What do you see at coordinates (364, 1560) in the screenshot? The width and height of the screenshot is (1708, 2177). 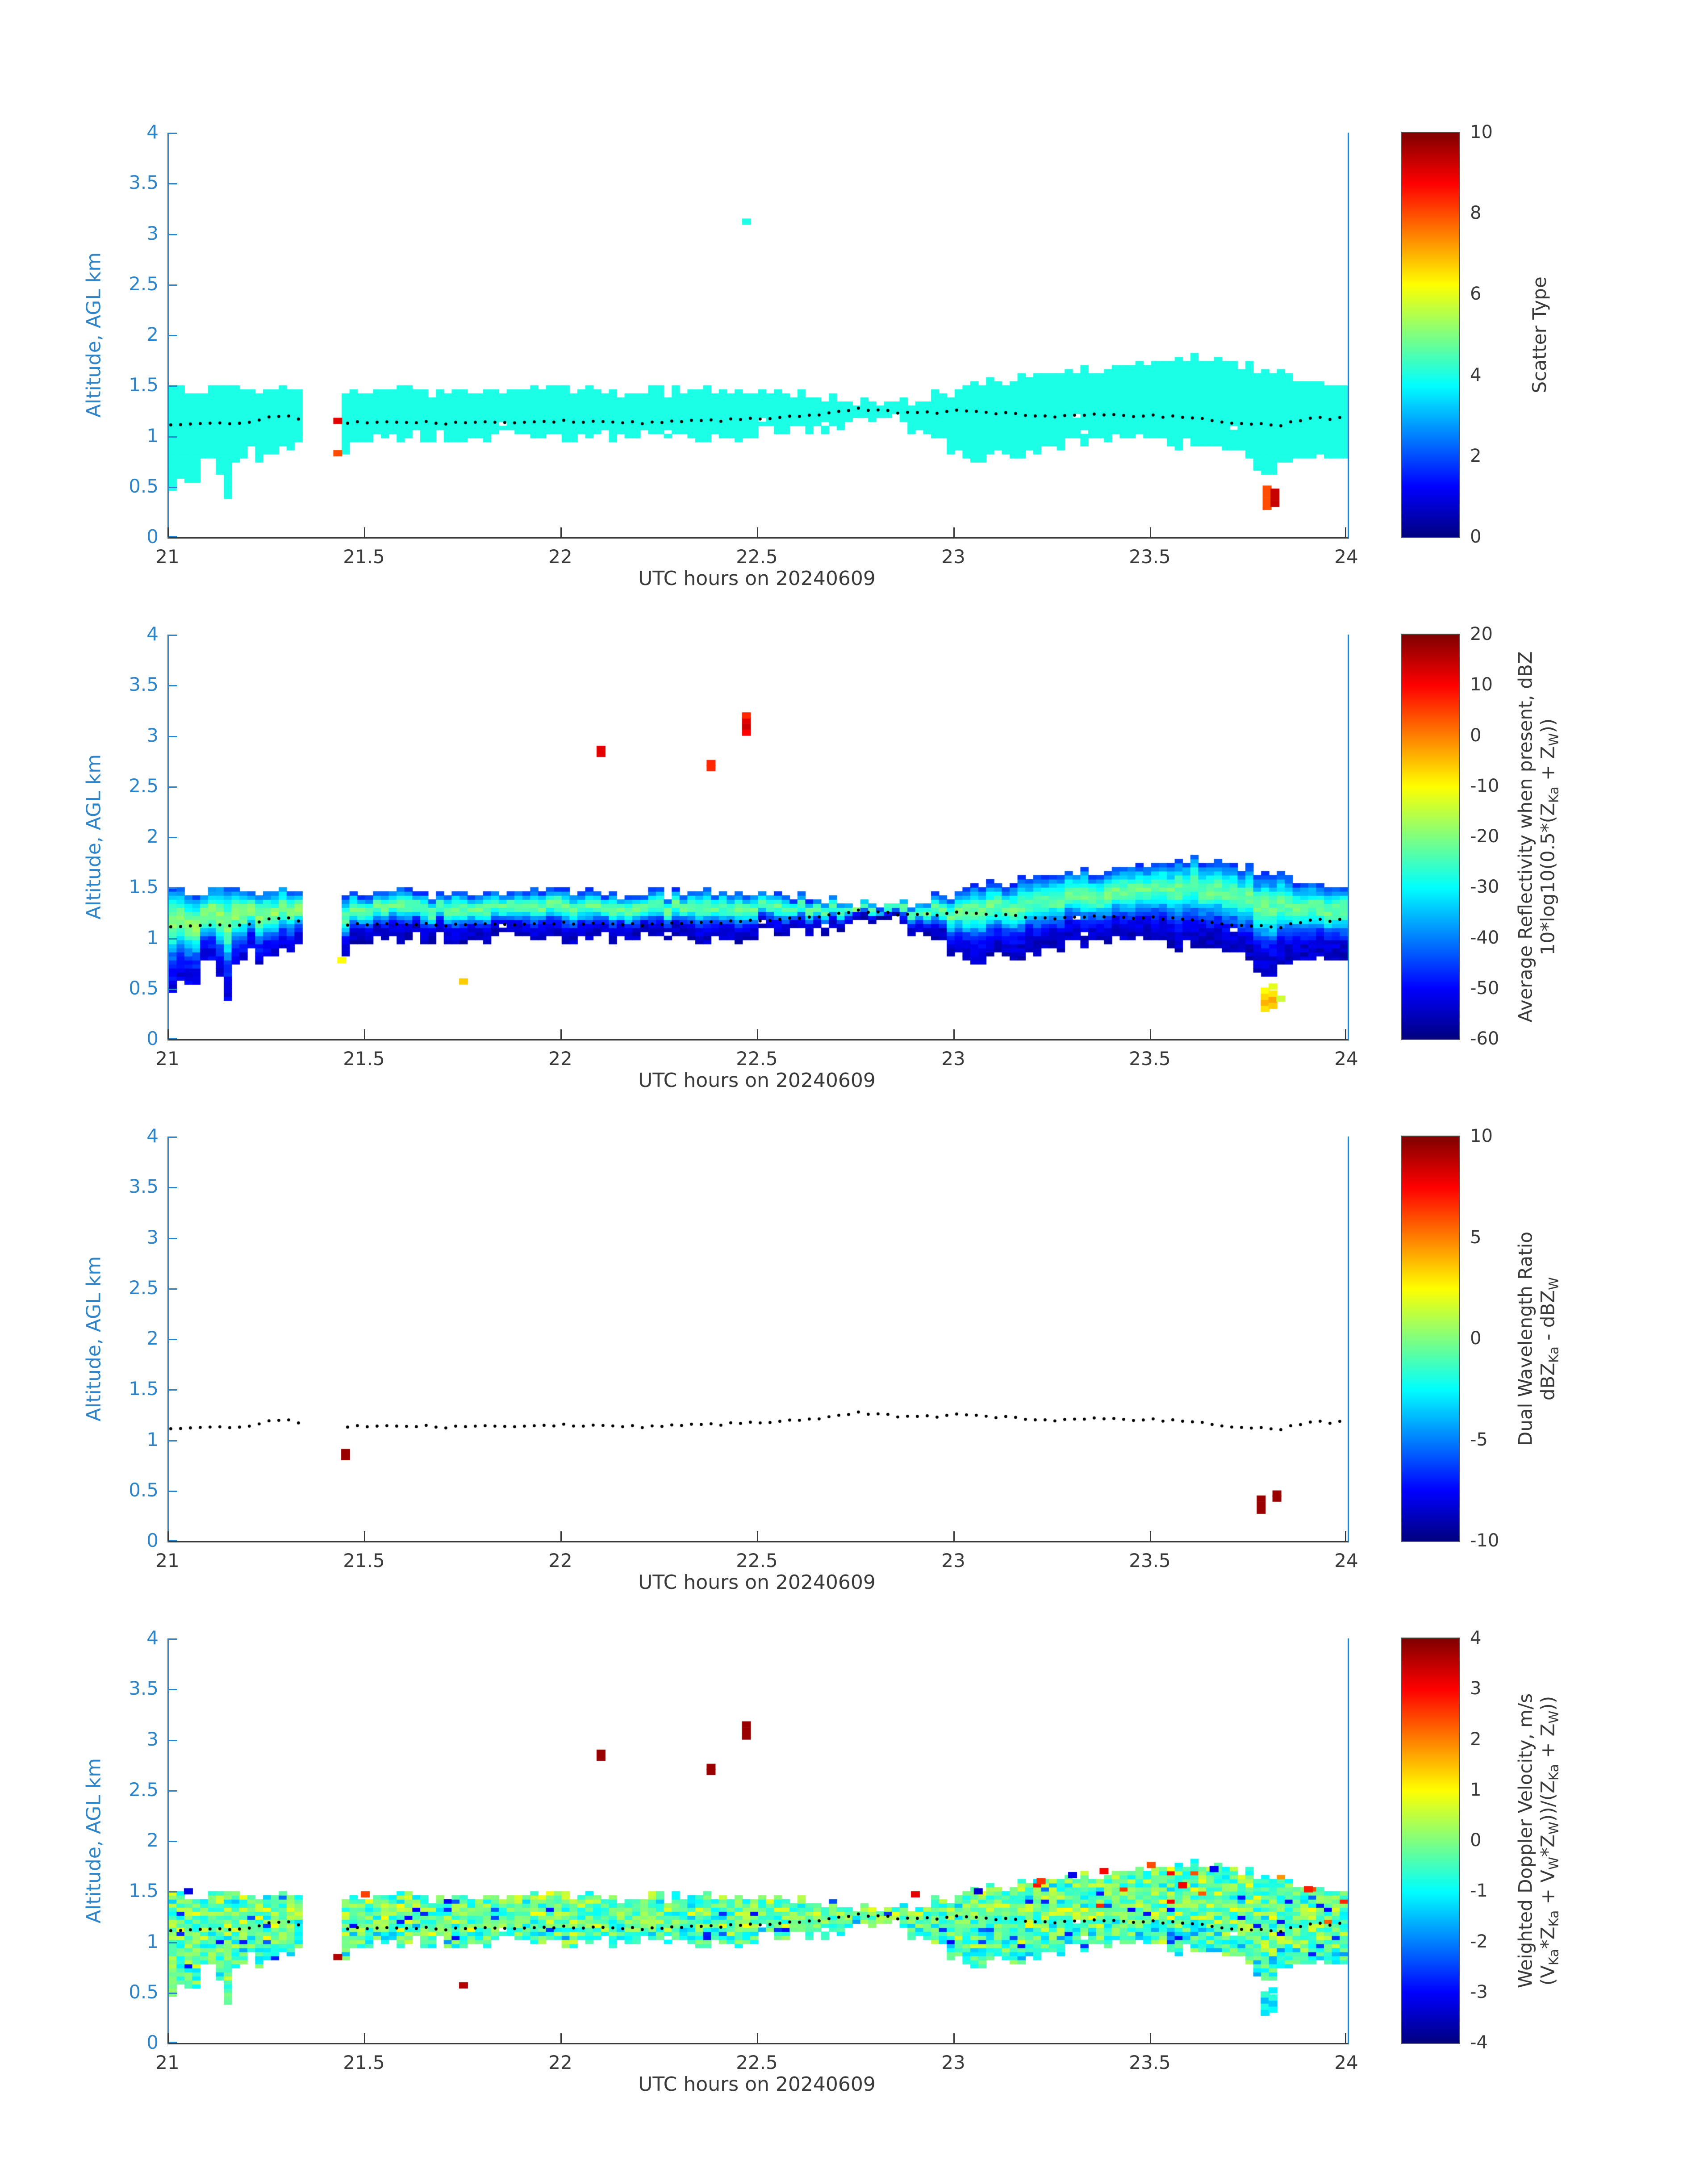 I see `x-tick-label: 21.5` at bounding box center [364, 1560].